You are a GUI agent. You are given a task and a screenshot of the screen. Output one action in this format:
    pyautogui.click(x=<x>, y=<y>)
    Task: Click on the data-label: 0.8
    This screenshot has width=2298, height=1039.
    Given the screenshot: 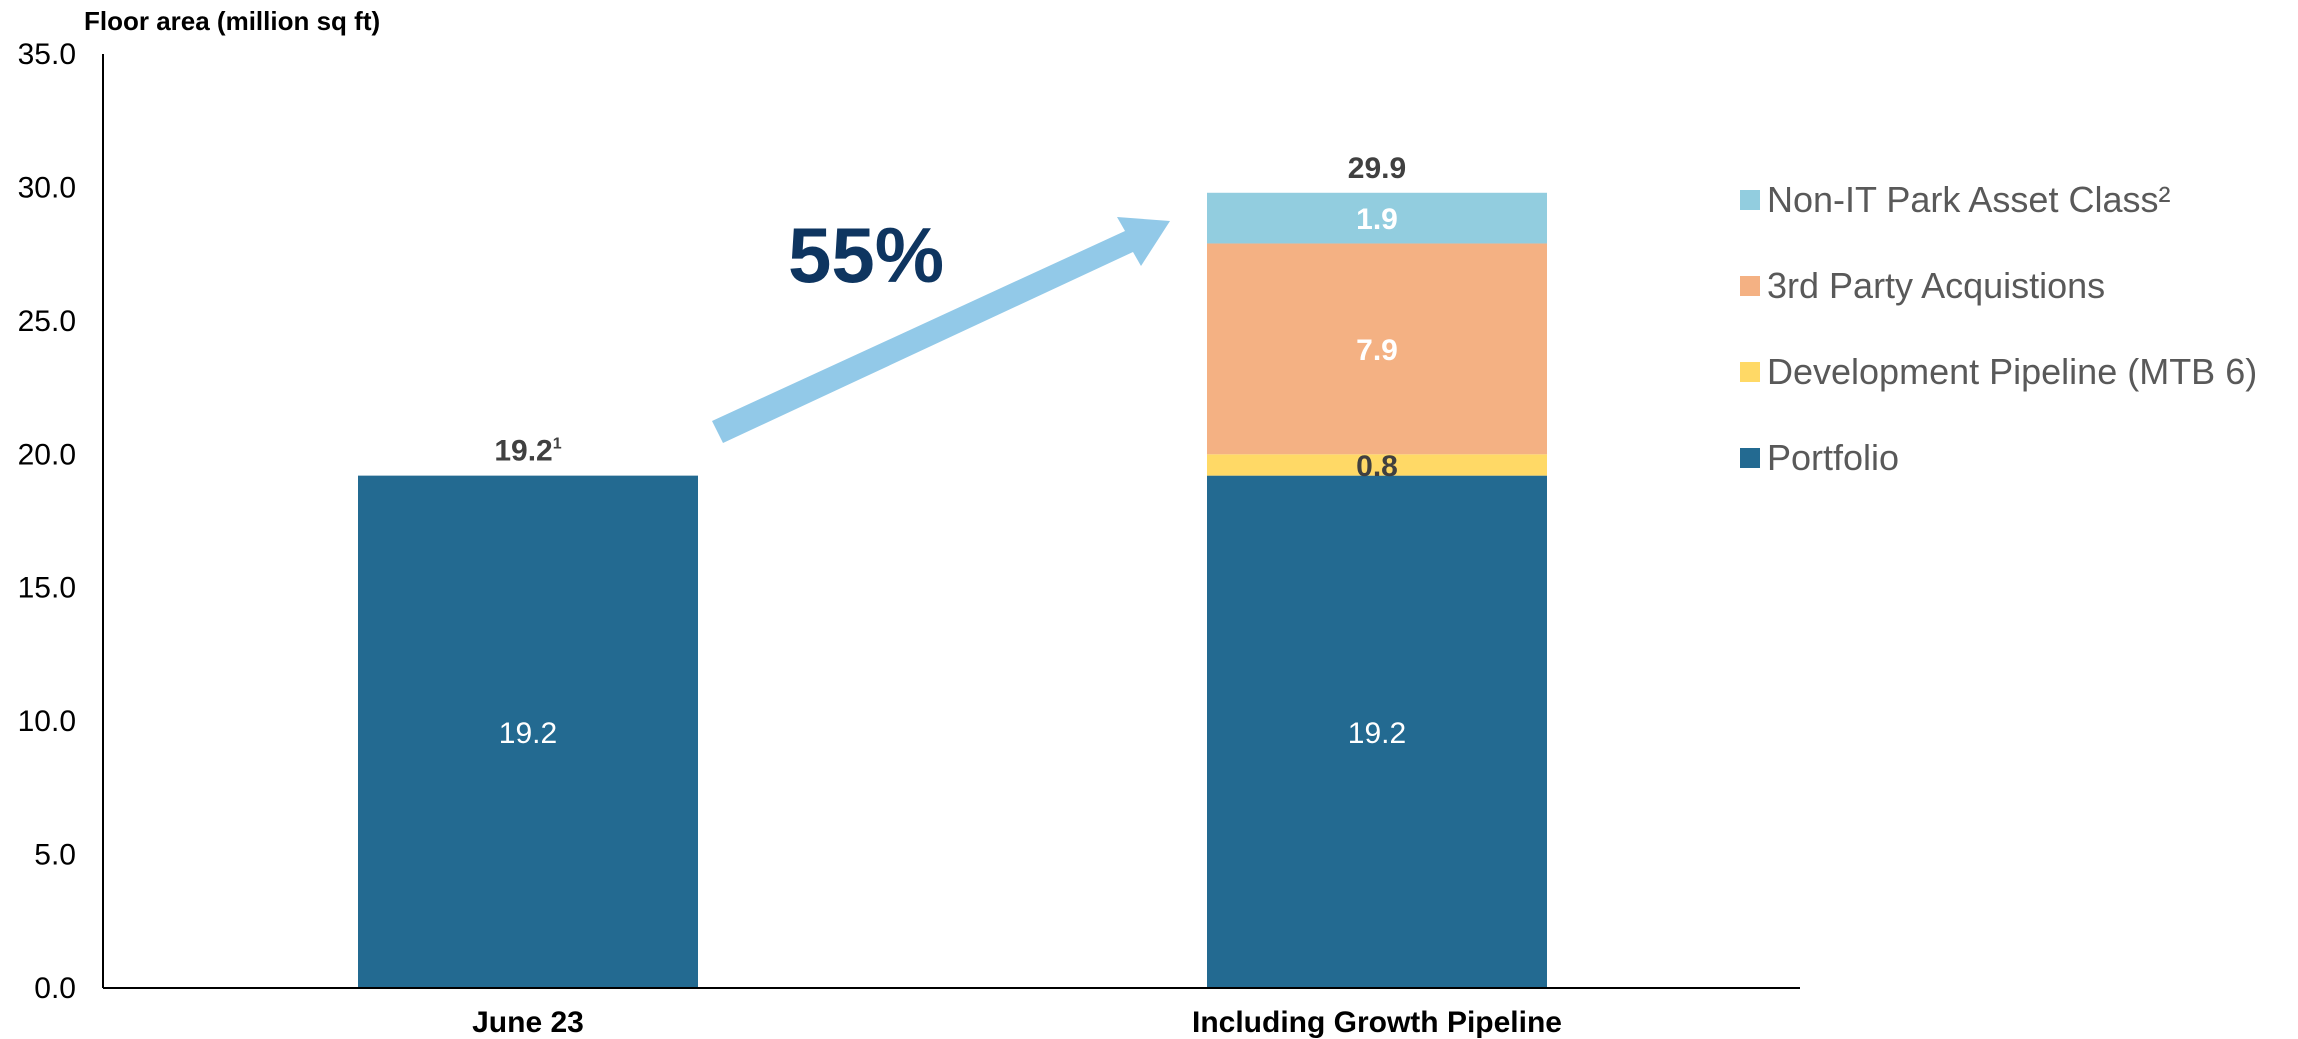 What is the action you would take?
    pyautogui.click(x=1377, y=466)
    